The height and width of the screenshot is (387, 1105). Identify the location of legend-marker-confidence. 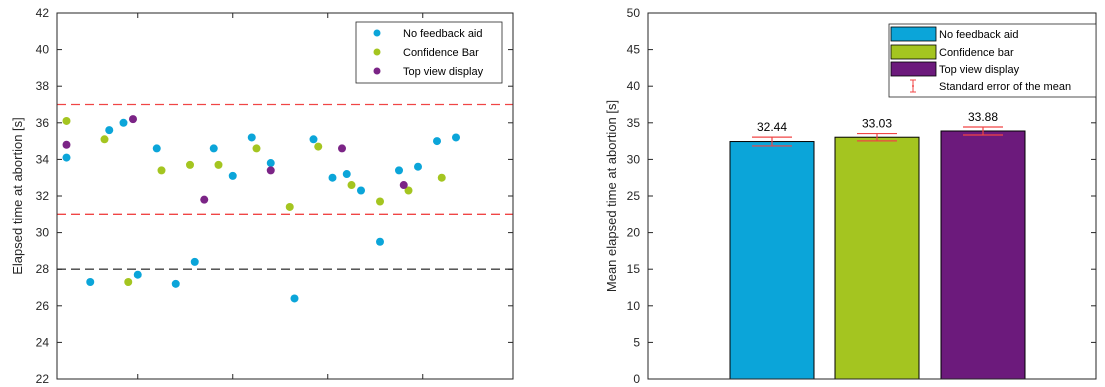
(377, 52).